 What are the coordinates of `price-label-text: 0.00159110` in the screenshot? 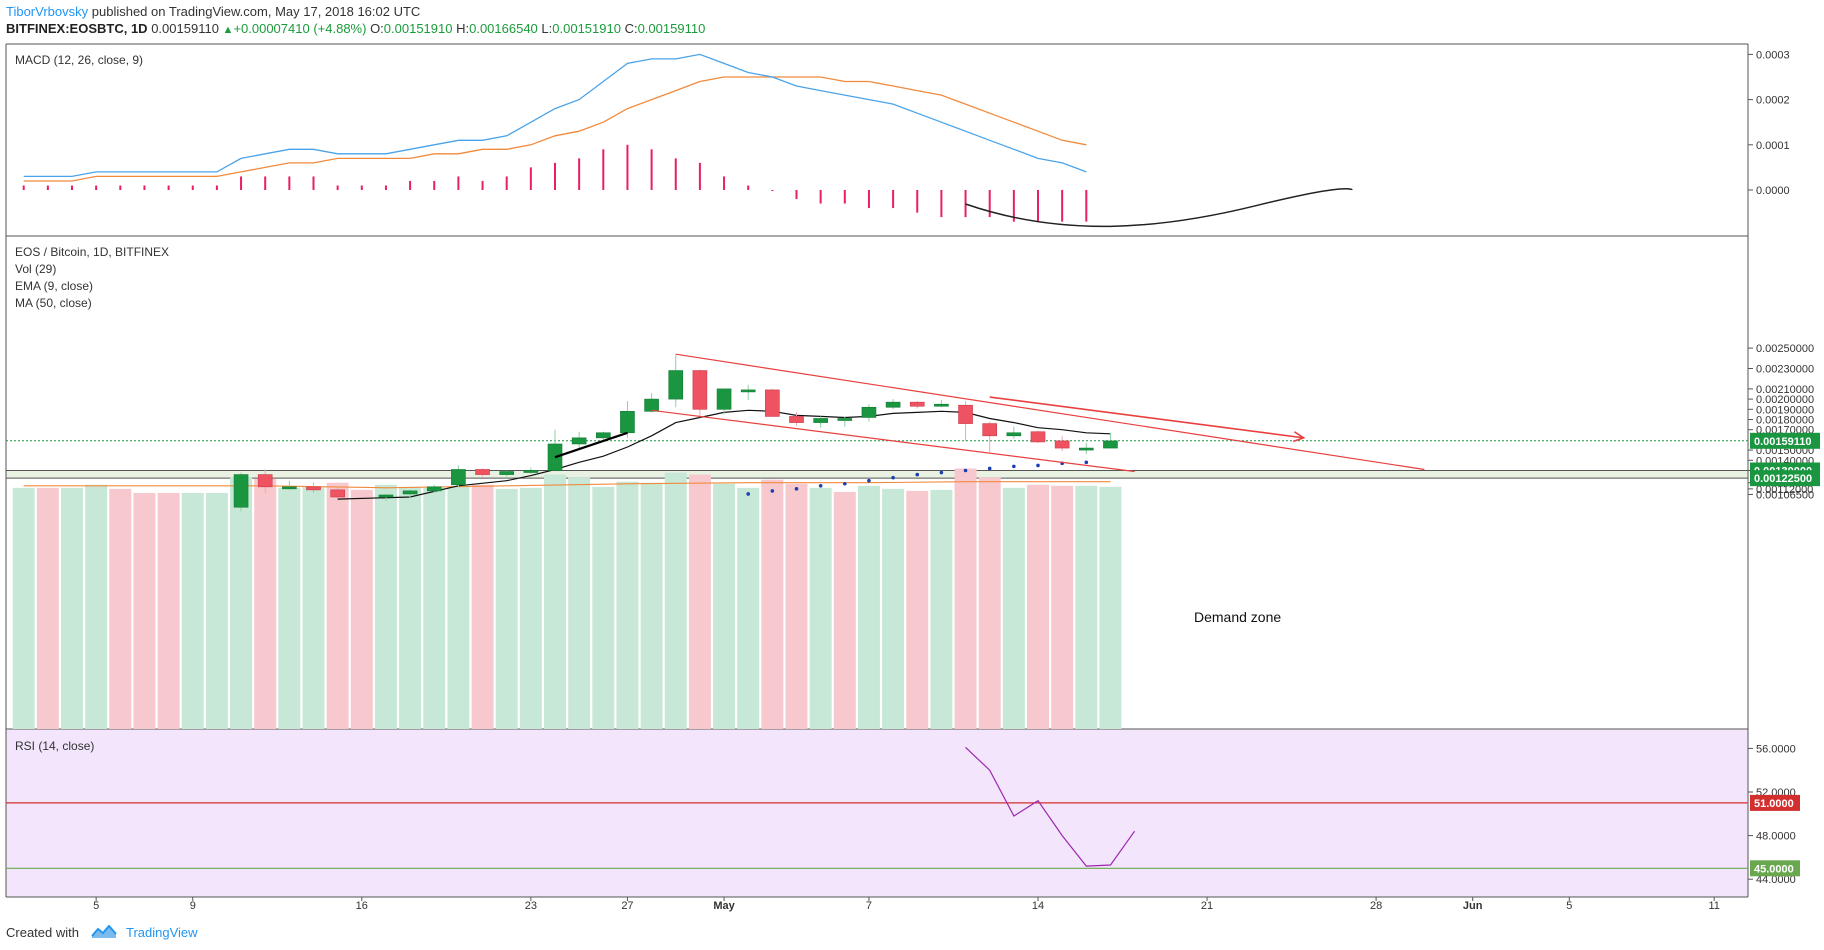 It's located at (1783, 442).